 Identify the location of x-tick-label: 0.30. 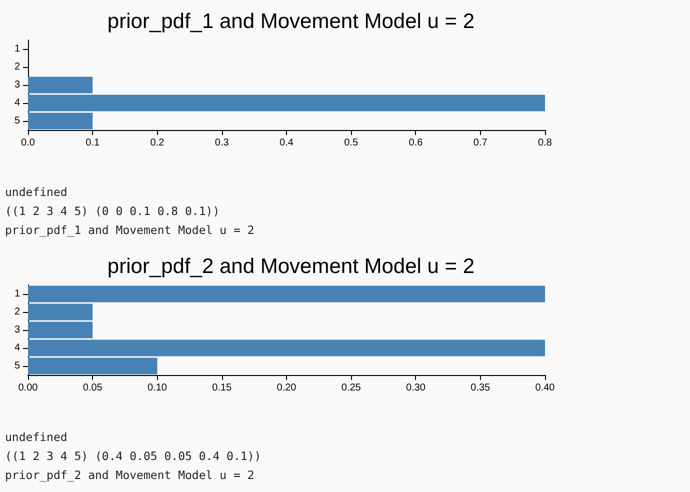
(416, 388).